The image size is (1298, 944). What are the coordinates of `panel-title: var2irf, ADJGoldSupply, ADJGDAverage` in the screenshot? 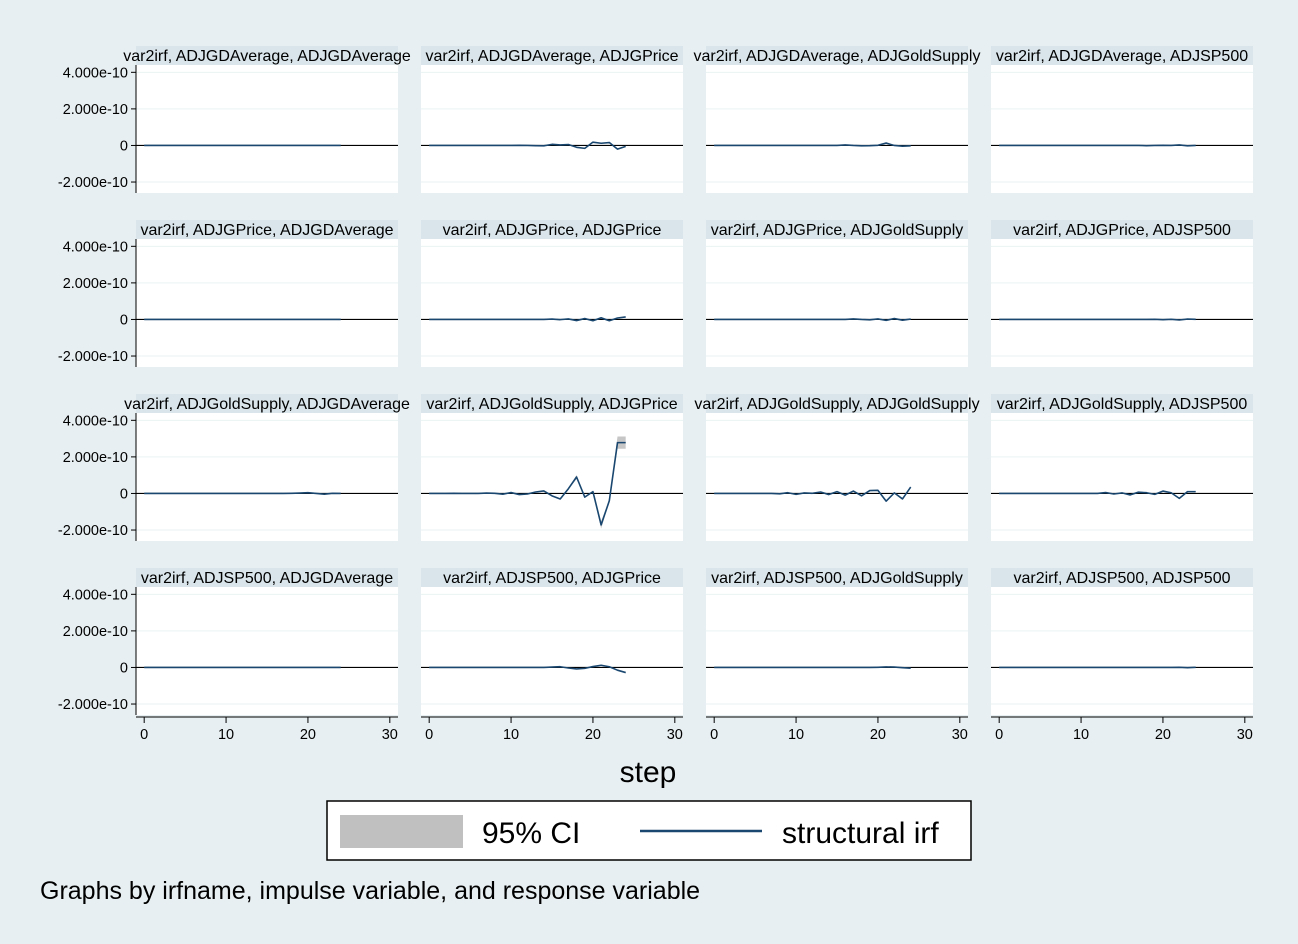 It's located at (267, 404).